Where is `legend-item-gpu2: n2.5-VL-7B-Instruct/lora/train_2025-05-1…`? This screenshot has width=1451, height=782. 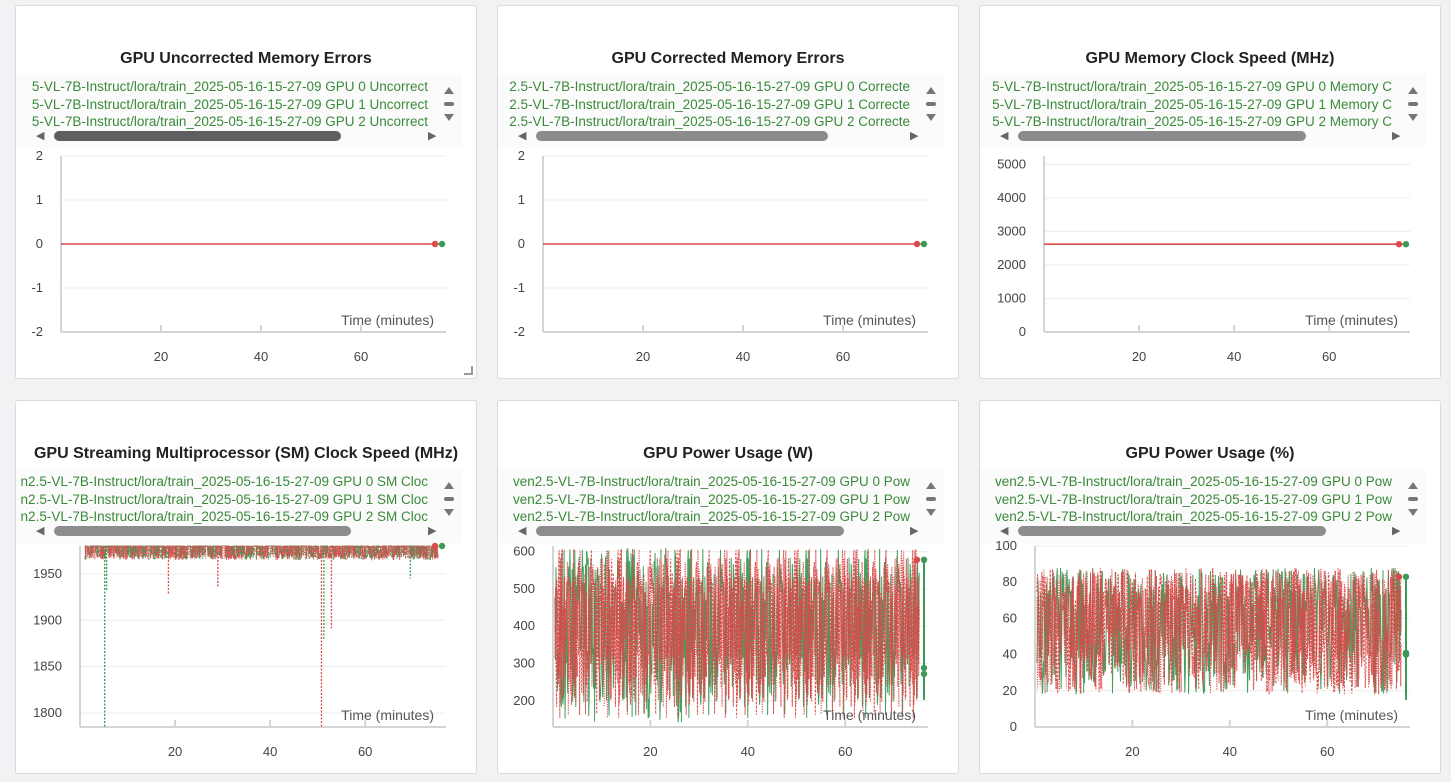
legend-item-gpu2: n2.5-VL-7B-Instruct/lora/train_2025-05-1… is located at coordinates (224, 516).